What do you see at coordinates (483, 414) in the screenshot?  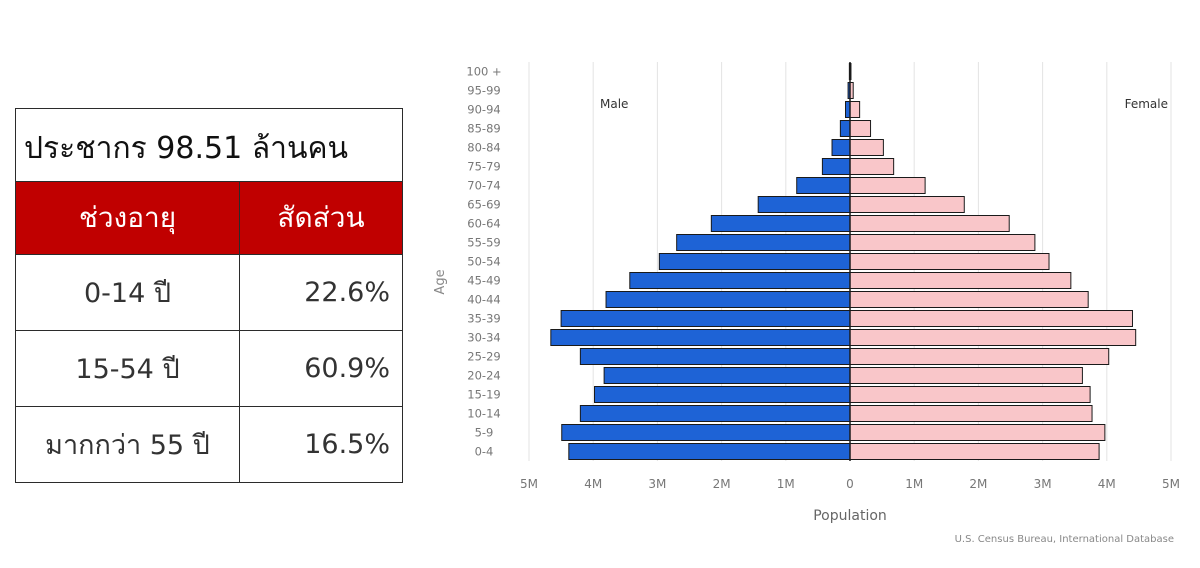 I see `age-group-label: 10-14` at bounding box center [483, 414].